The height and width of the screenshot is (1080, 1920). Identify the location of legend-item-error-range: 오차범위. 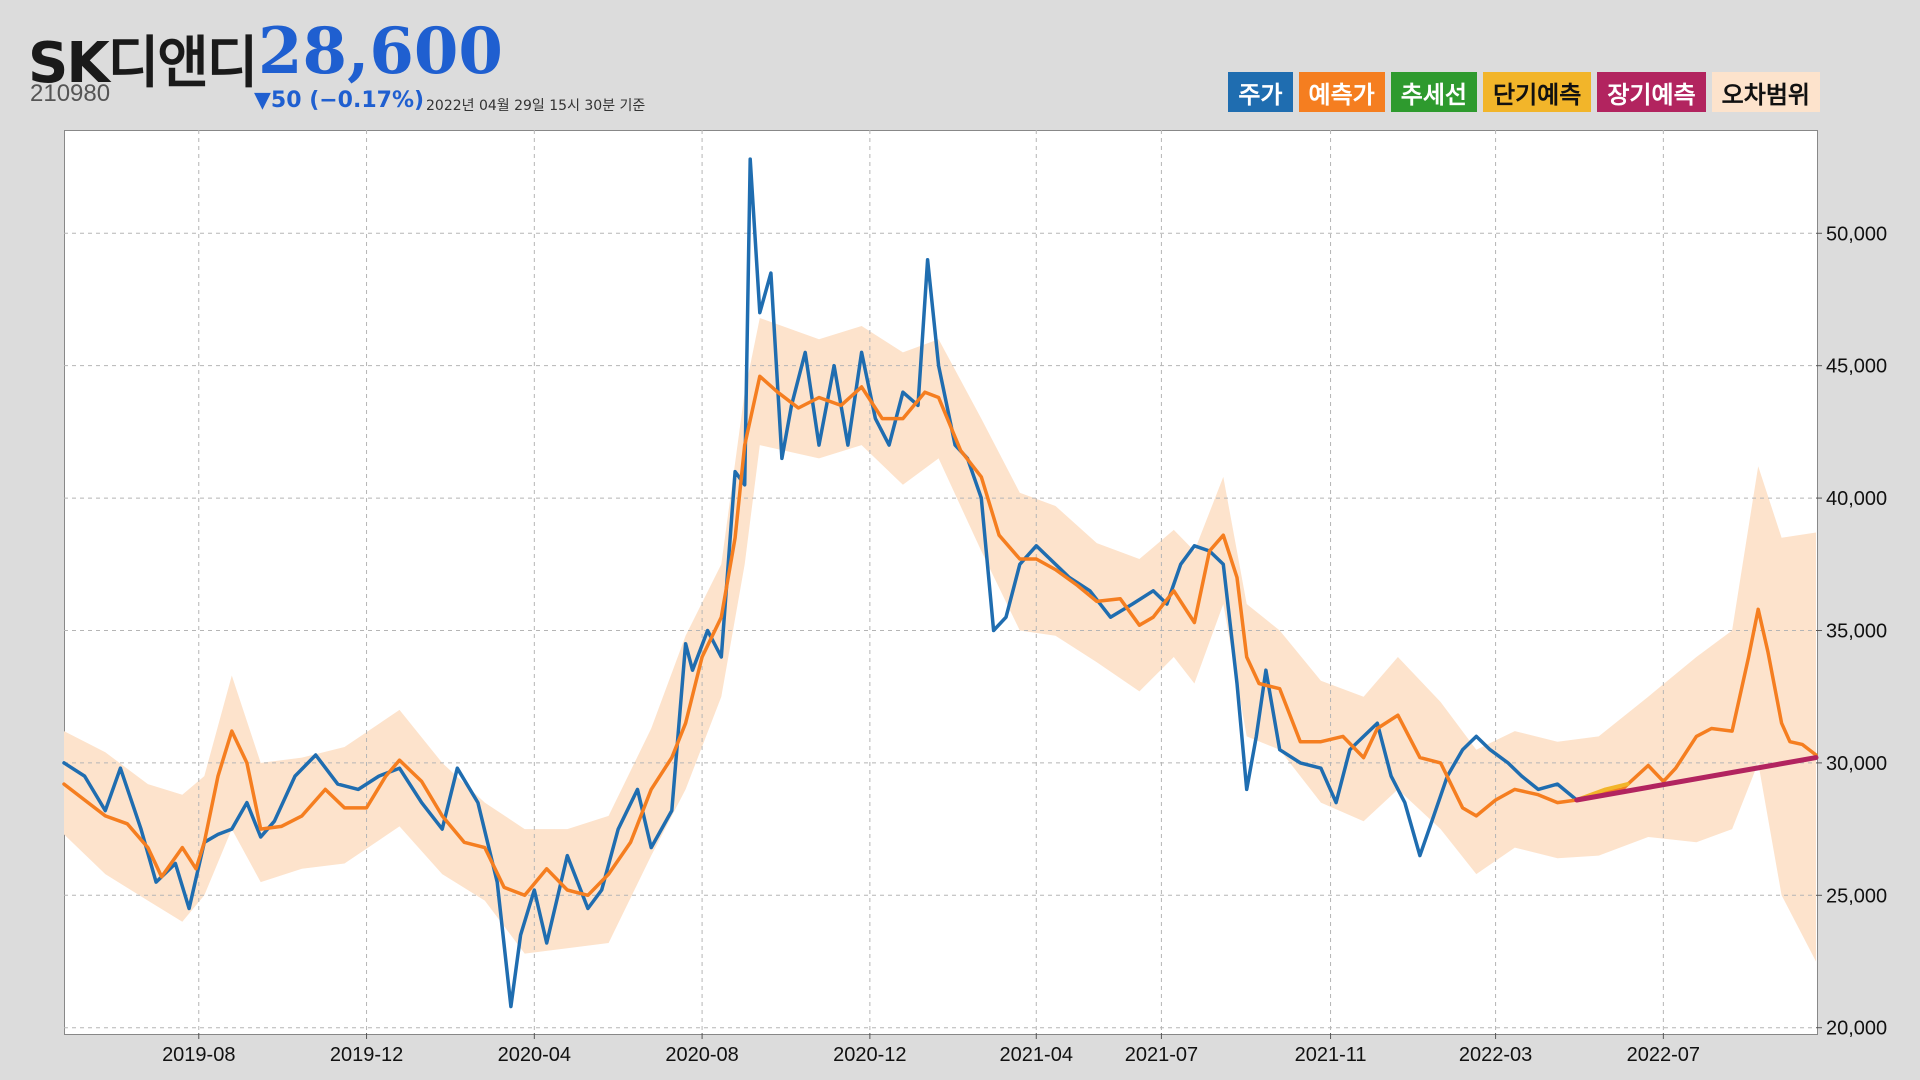
(1765, 92).